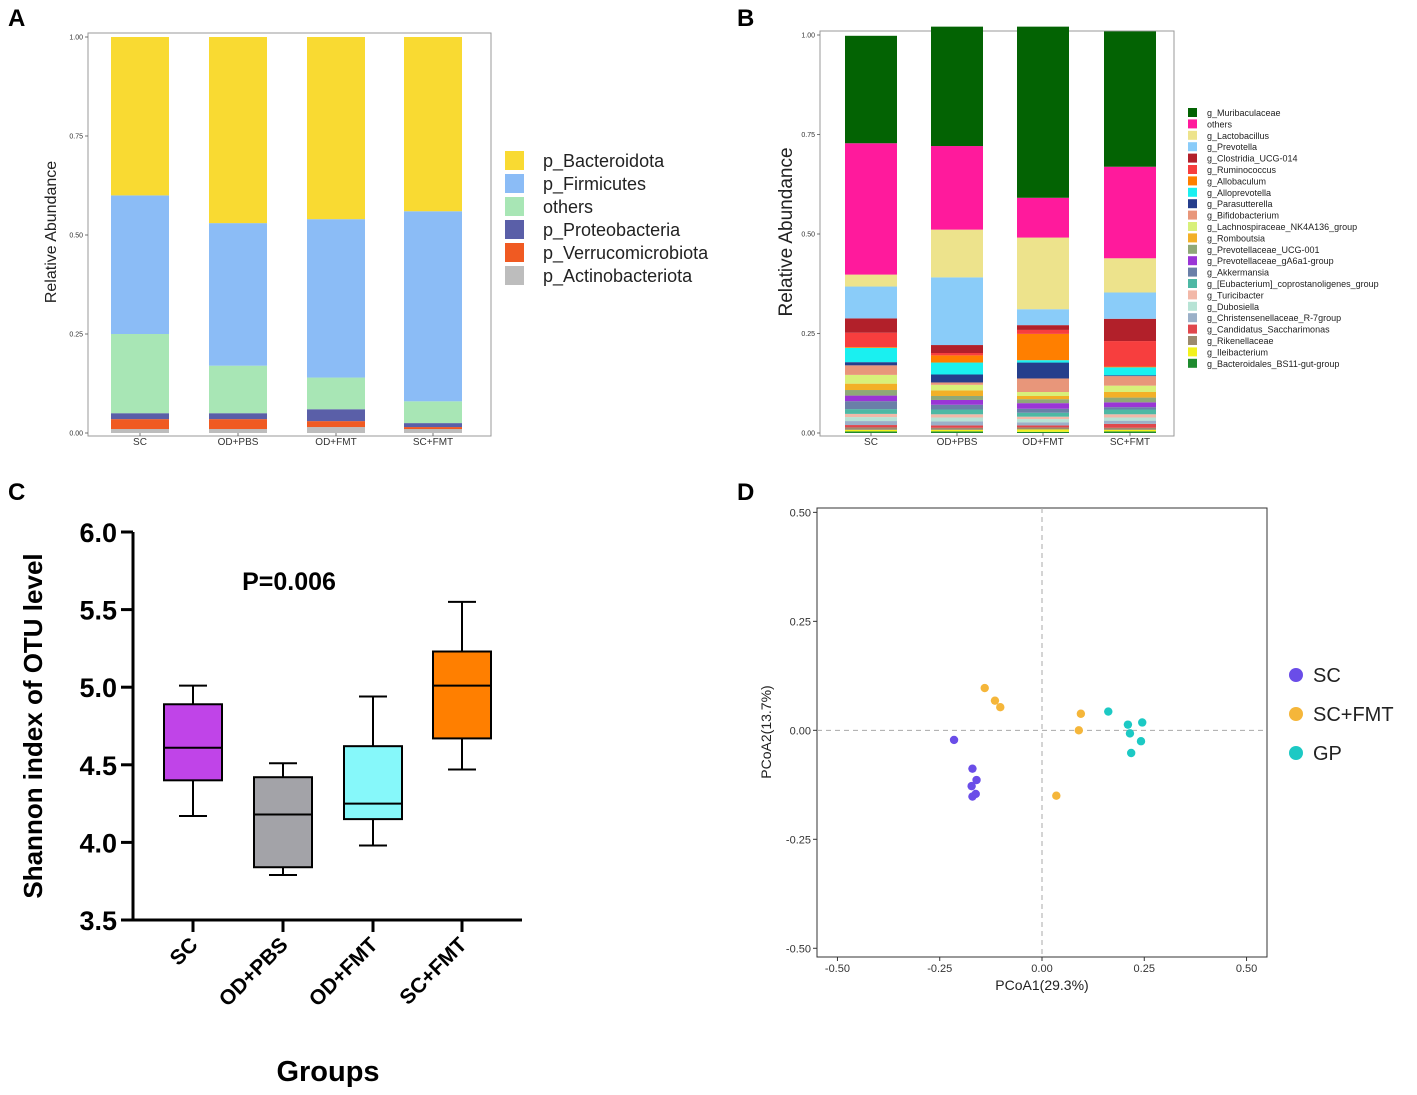 This screenshot has height=1095, width=1417. Describe the element at coordinates (808, 235) in the screenshot. I see `y-tick-label: 0.50` at that location.